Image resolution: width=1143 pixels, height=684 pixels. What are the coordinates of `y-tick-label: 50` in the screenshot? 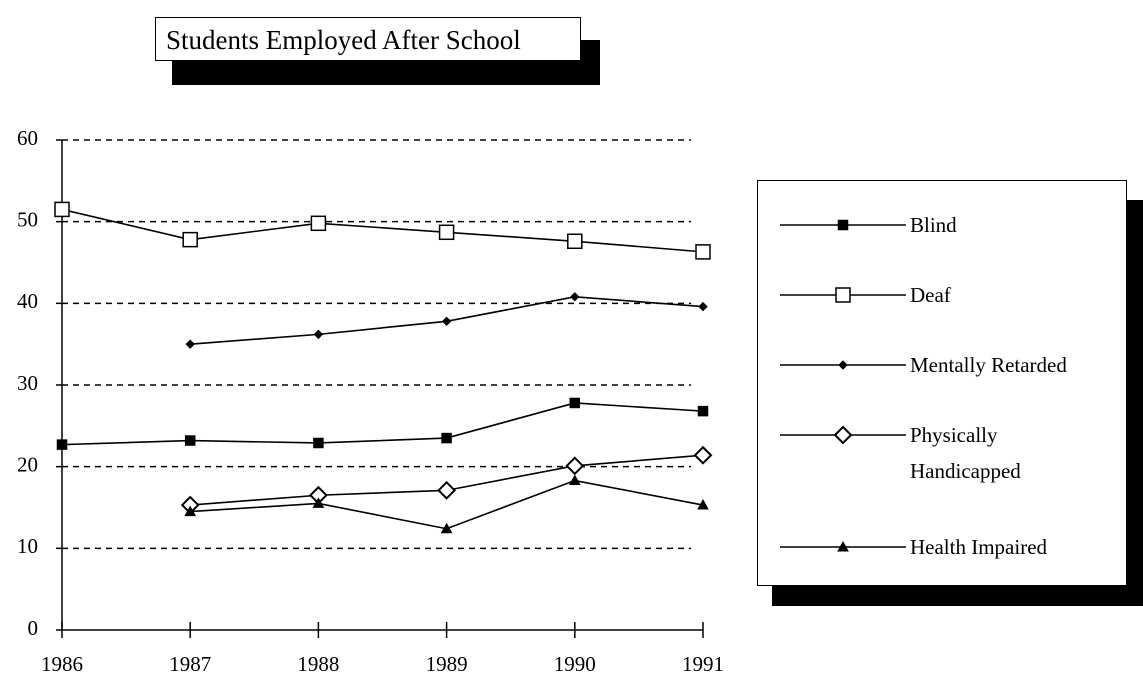 It's located at (27, 219).